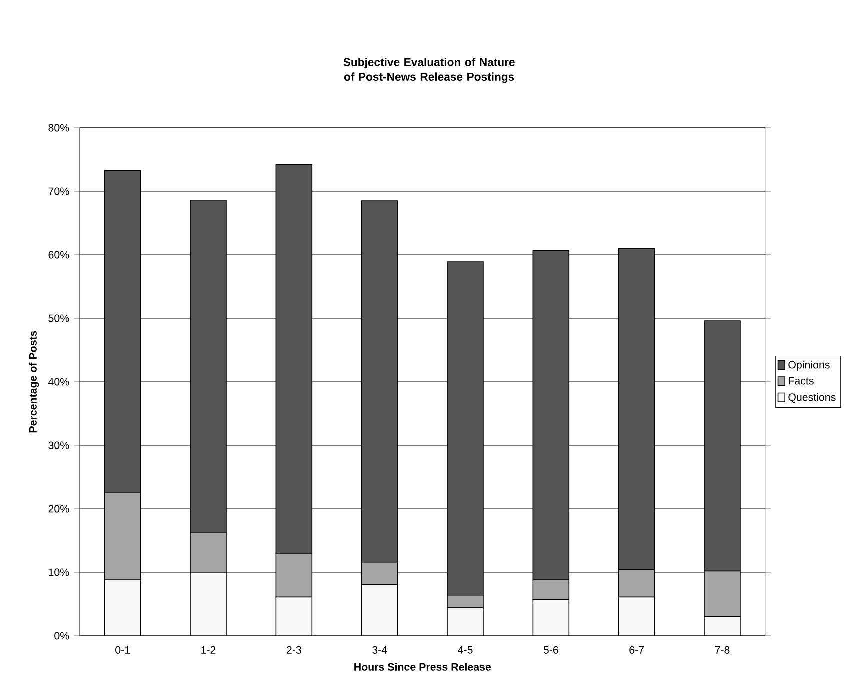 This screenshot has width=860, height=693. I want to click on y-tick-label: 30%, so click(59, 446).